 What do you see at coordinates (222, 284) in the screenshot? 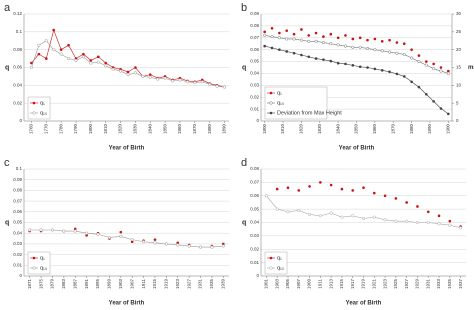
I see `x-tick-label: 1939` at bounding box center [222, 284].